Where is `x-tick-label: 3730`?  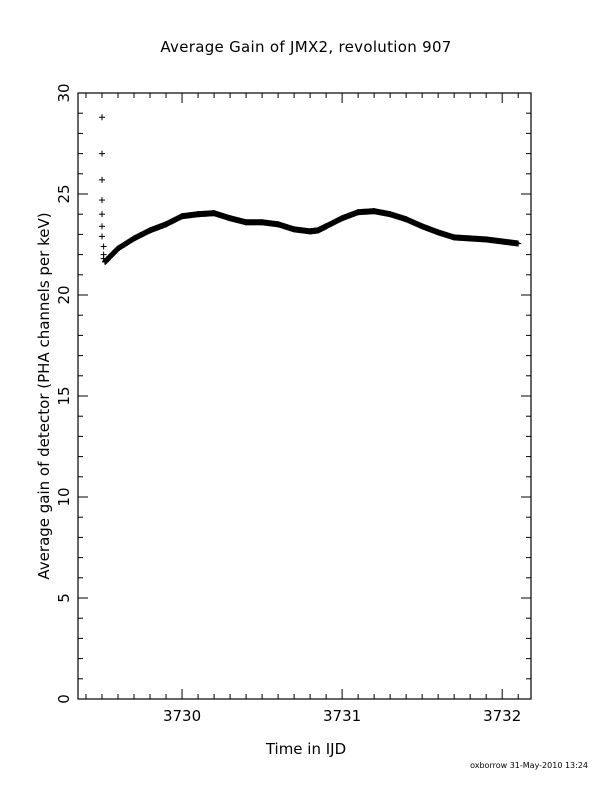
x-tick-label: 3730 is located at coordinates (182, 716).